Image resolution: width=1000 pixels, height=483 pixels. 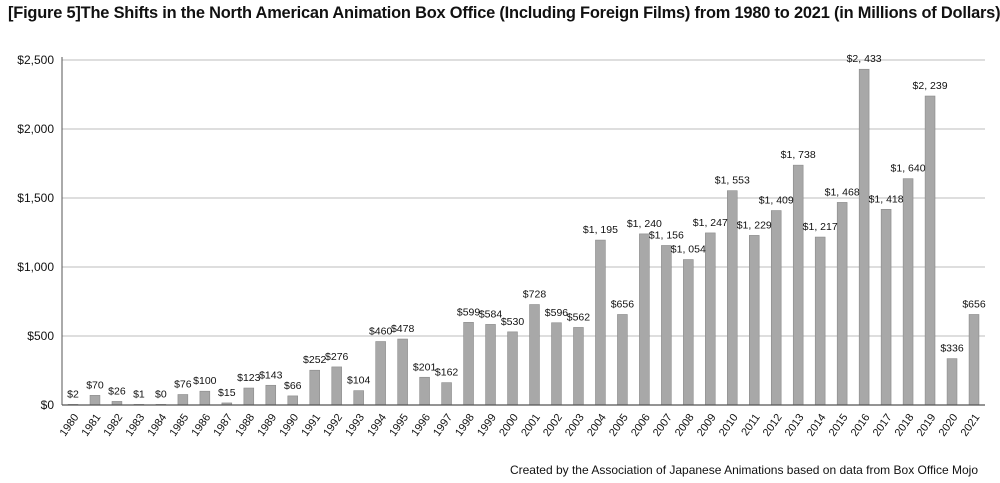 I want to click on x-tick-label: 2015, so click(x=839, y=425).